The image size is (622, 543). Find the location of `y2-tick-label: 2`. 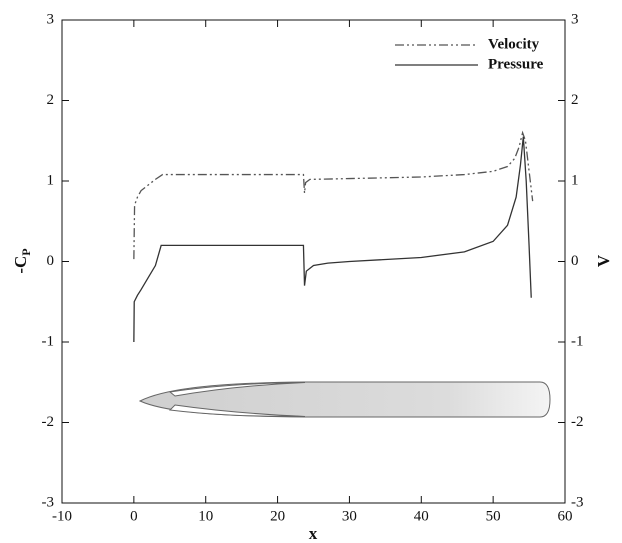

y2-tick-label: 2 is located at coordinates (575, 100).